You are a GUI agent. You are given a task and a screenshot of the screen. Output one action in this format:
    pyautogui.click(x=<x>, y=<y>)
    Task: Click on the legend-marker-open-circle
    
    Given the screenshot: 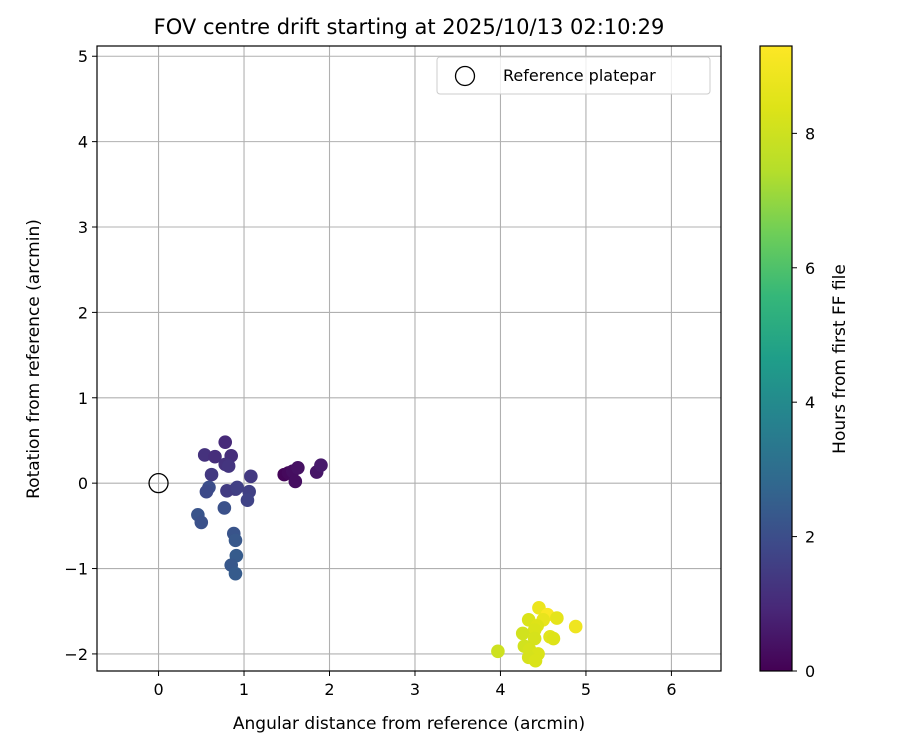 What is the action you would take?
    pyautogui.click(x=465, y=76)
    